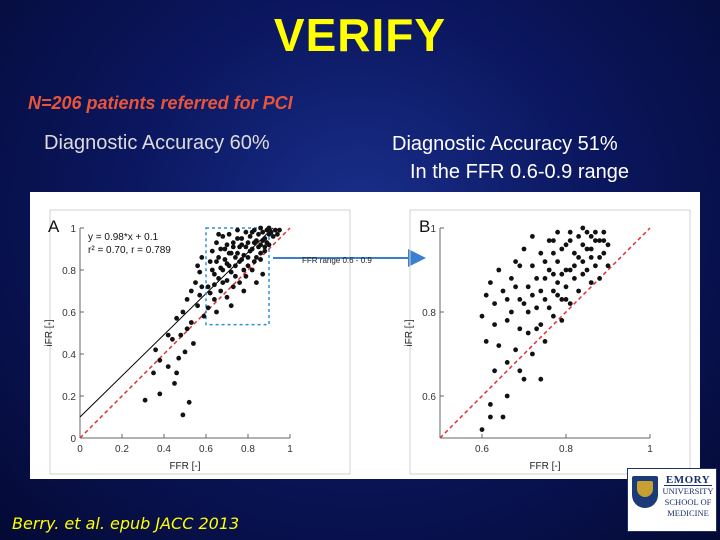 This screenshot has height=540, width=720. I want to click on logo-line1: EMORY, so click(688, 480).